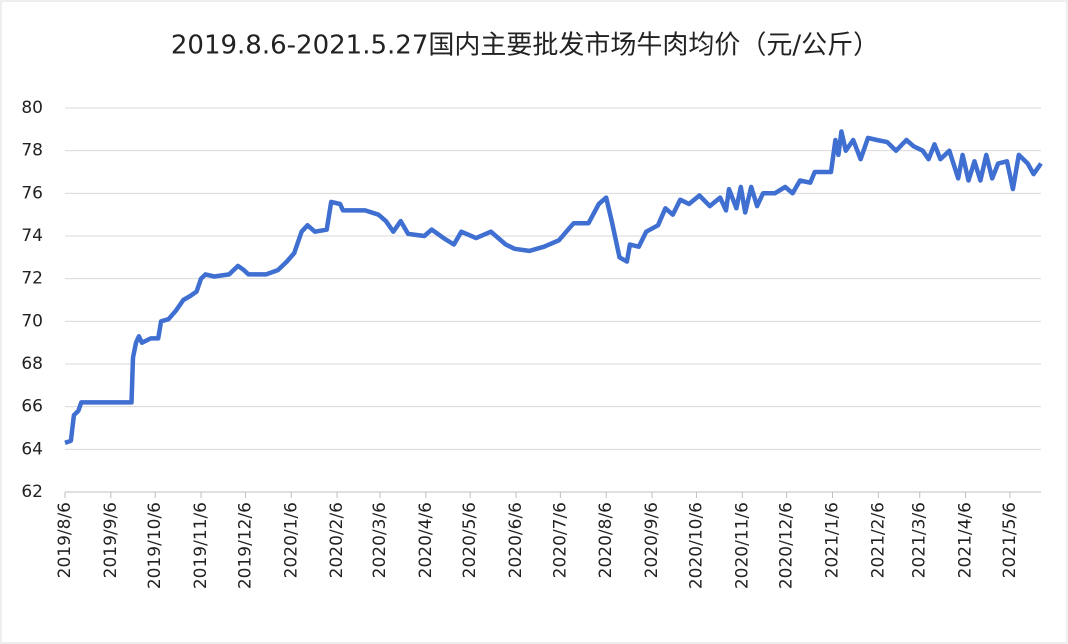 The height and width of the screenshot is (644, 1068). What do you see at coordinates (380, 540) in the screenshot?
I see `x-tick-label: 2020/3/6` at bounding box center [380, 540].